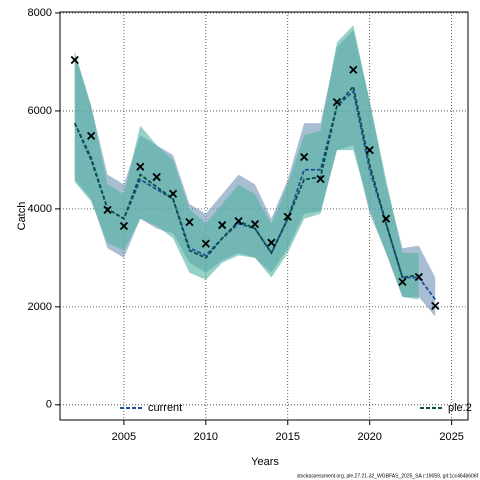  I want to click on y-tick-label: 2000, so click(40, 307).